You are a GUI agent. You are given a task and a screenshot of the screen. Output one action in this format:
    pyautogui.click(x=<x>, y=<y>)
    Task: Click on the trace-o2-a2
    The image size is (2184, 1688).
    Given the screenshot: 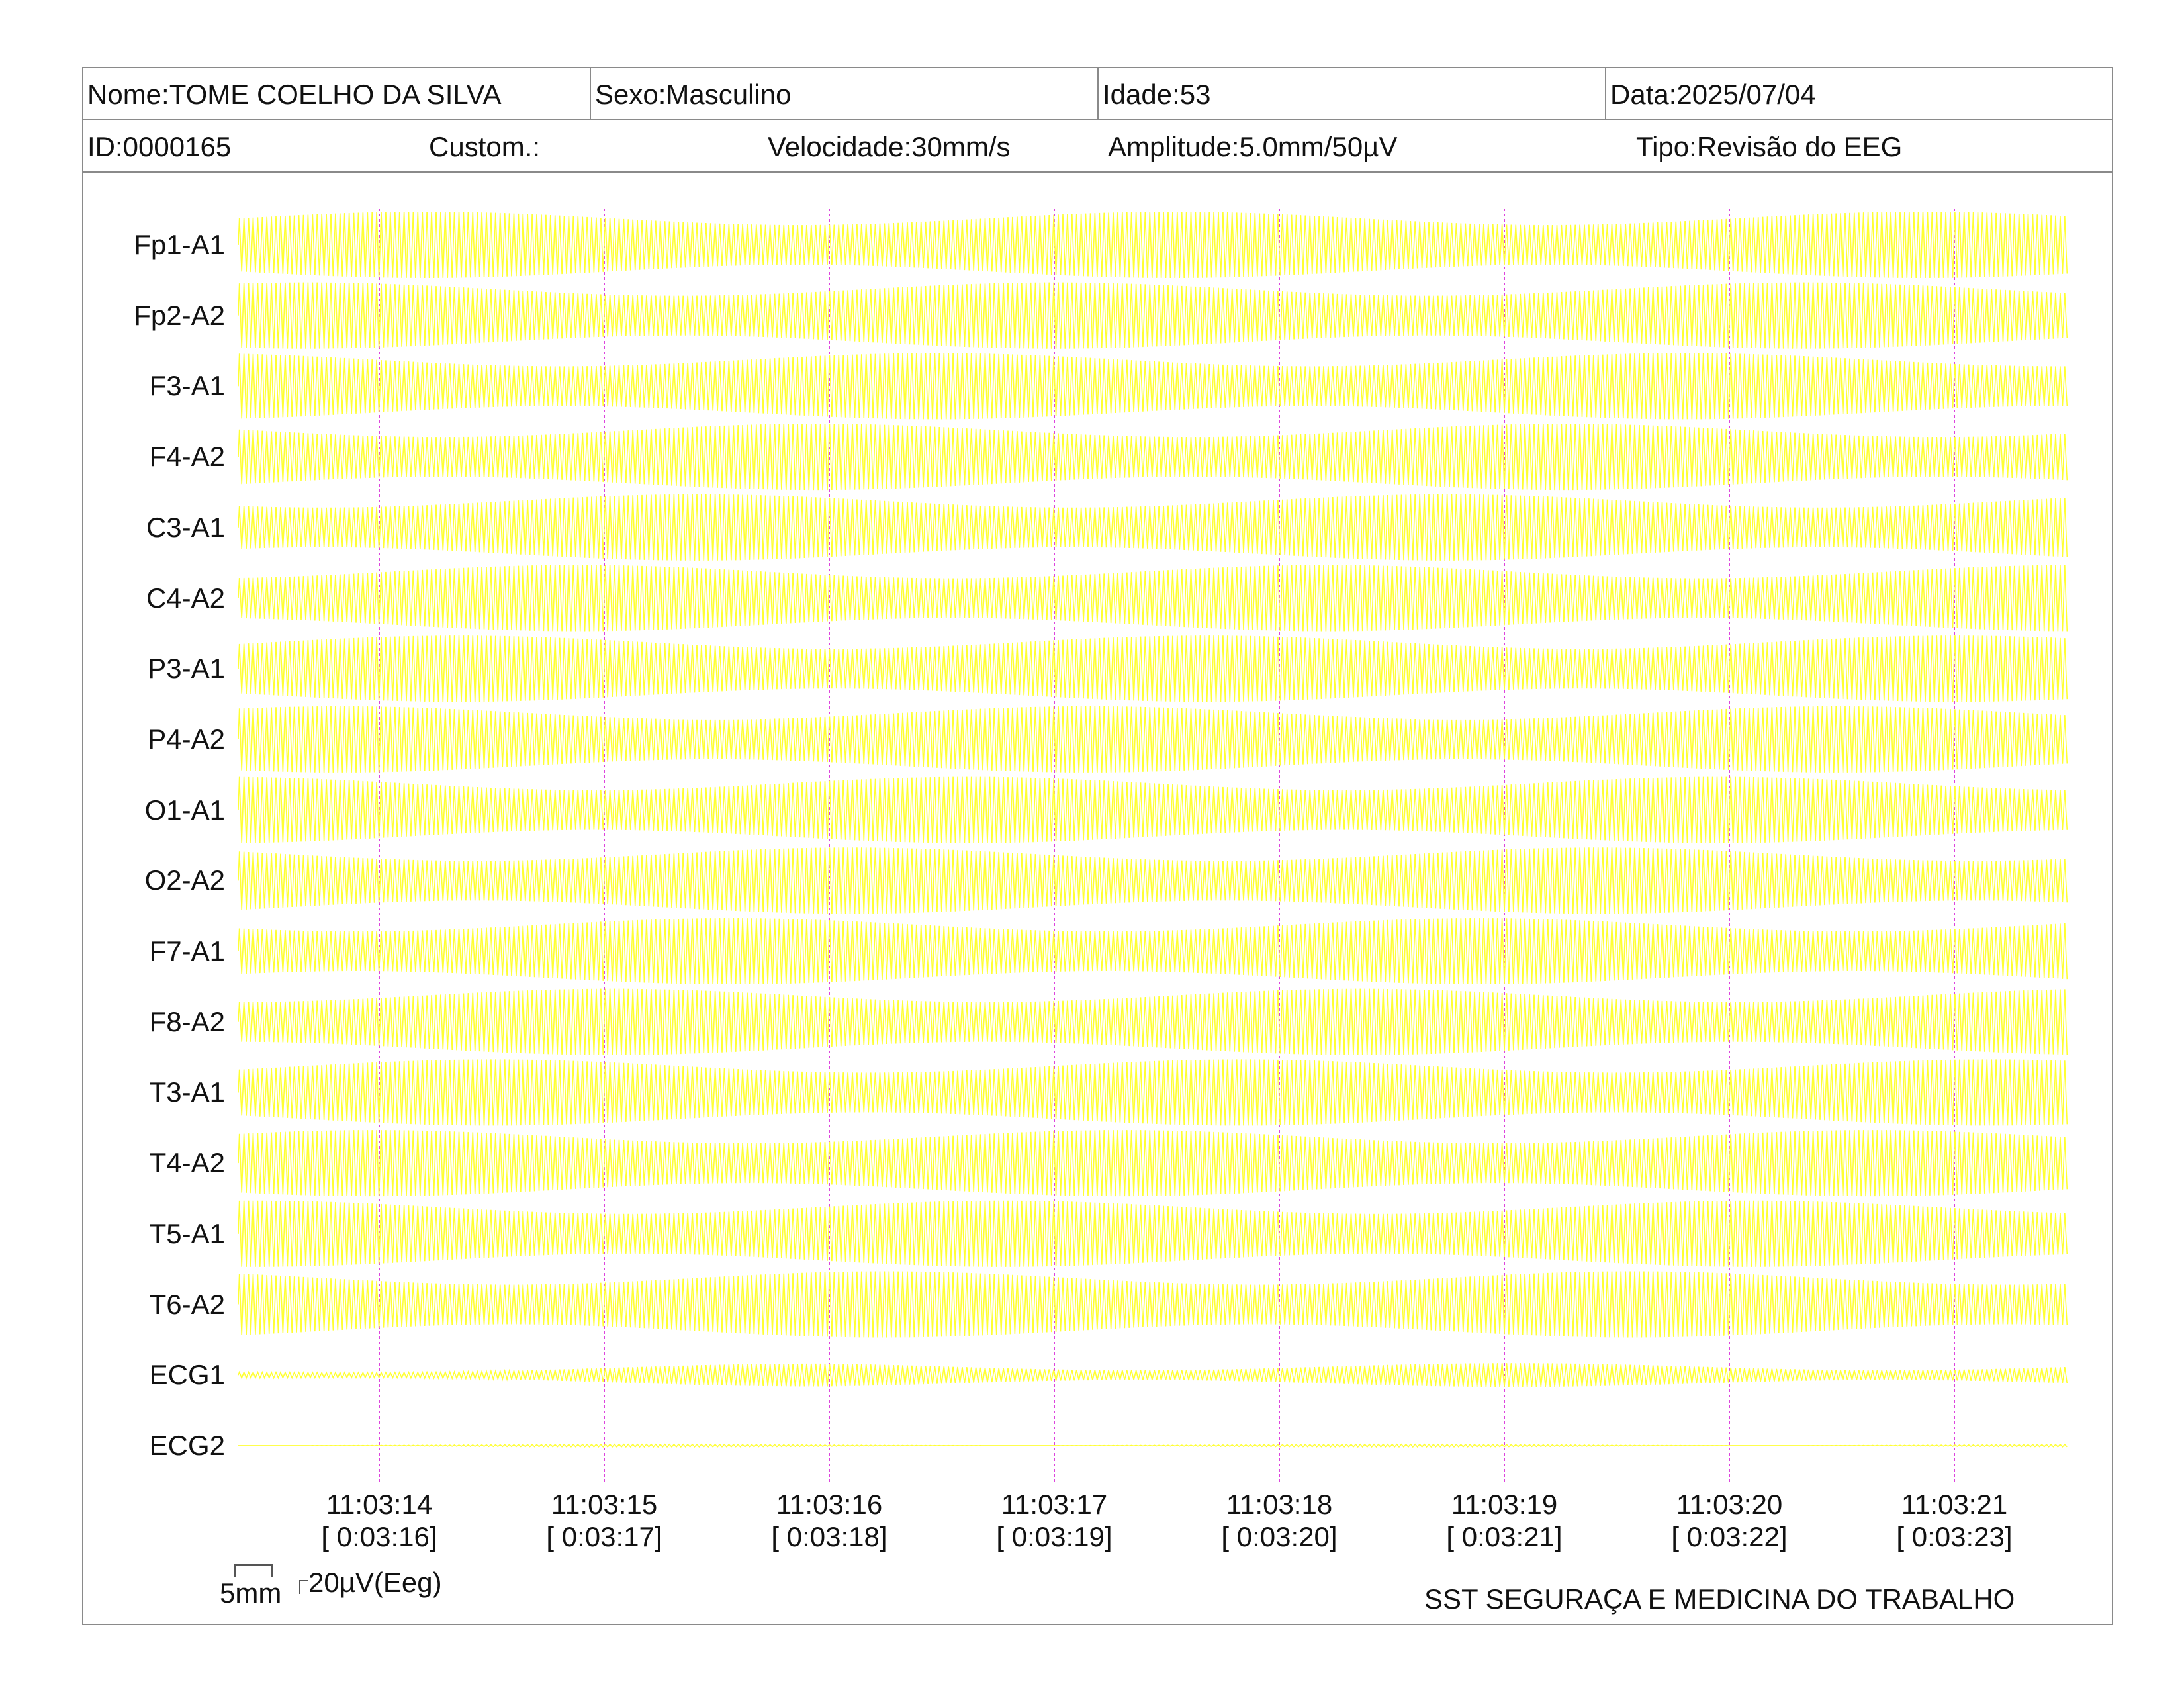 What is the action you would take?
    pyautogui.click(x=1153, y=880)
    